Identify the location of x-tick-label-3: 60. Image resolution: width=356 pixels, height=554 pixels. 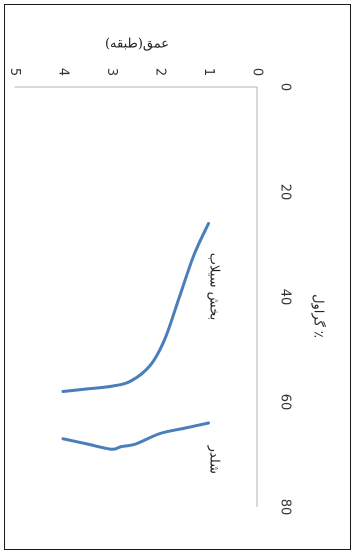
(285, 402).